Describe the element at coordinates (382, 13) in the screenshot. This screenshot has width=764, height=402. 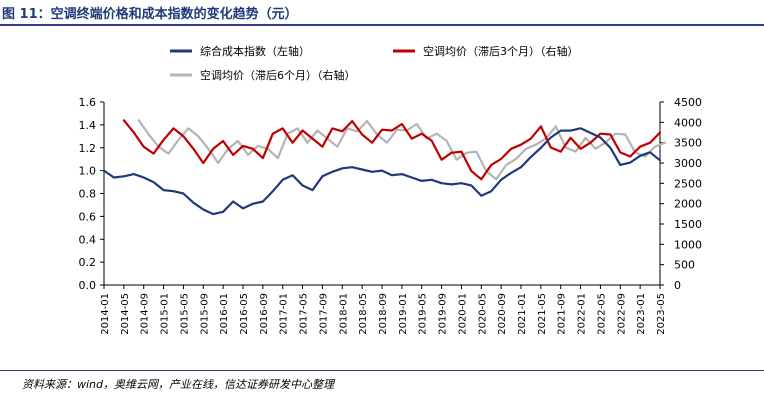
I see `figure-title-bar: 图 11：空调终端价格和成本指数的变化趋势（元）` at that location.